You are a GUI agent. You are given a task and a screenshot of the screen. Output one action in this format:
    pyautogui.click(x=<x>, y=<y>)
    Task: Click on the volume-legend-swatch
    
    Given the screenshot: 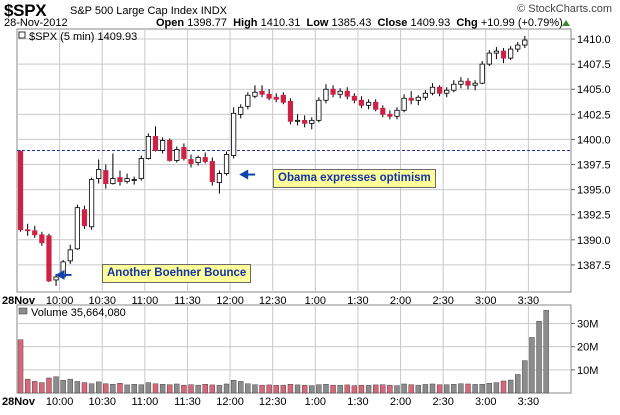 What is the action you would take?
    pyautogui.click(x=23, y=311)
    